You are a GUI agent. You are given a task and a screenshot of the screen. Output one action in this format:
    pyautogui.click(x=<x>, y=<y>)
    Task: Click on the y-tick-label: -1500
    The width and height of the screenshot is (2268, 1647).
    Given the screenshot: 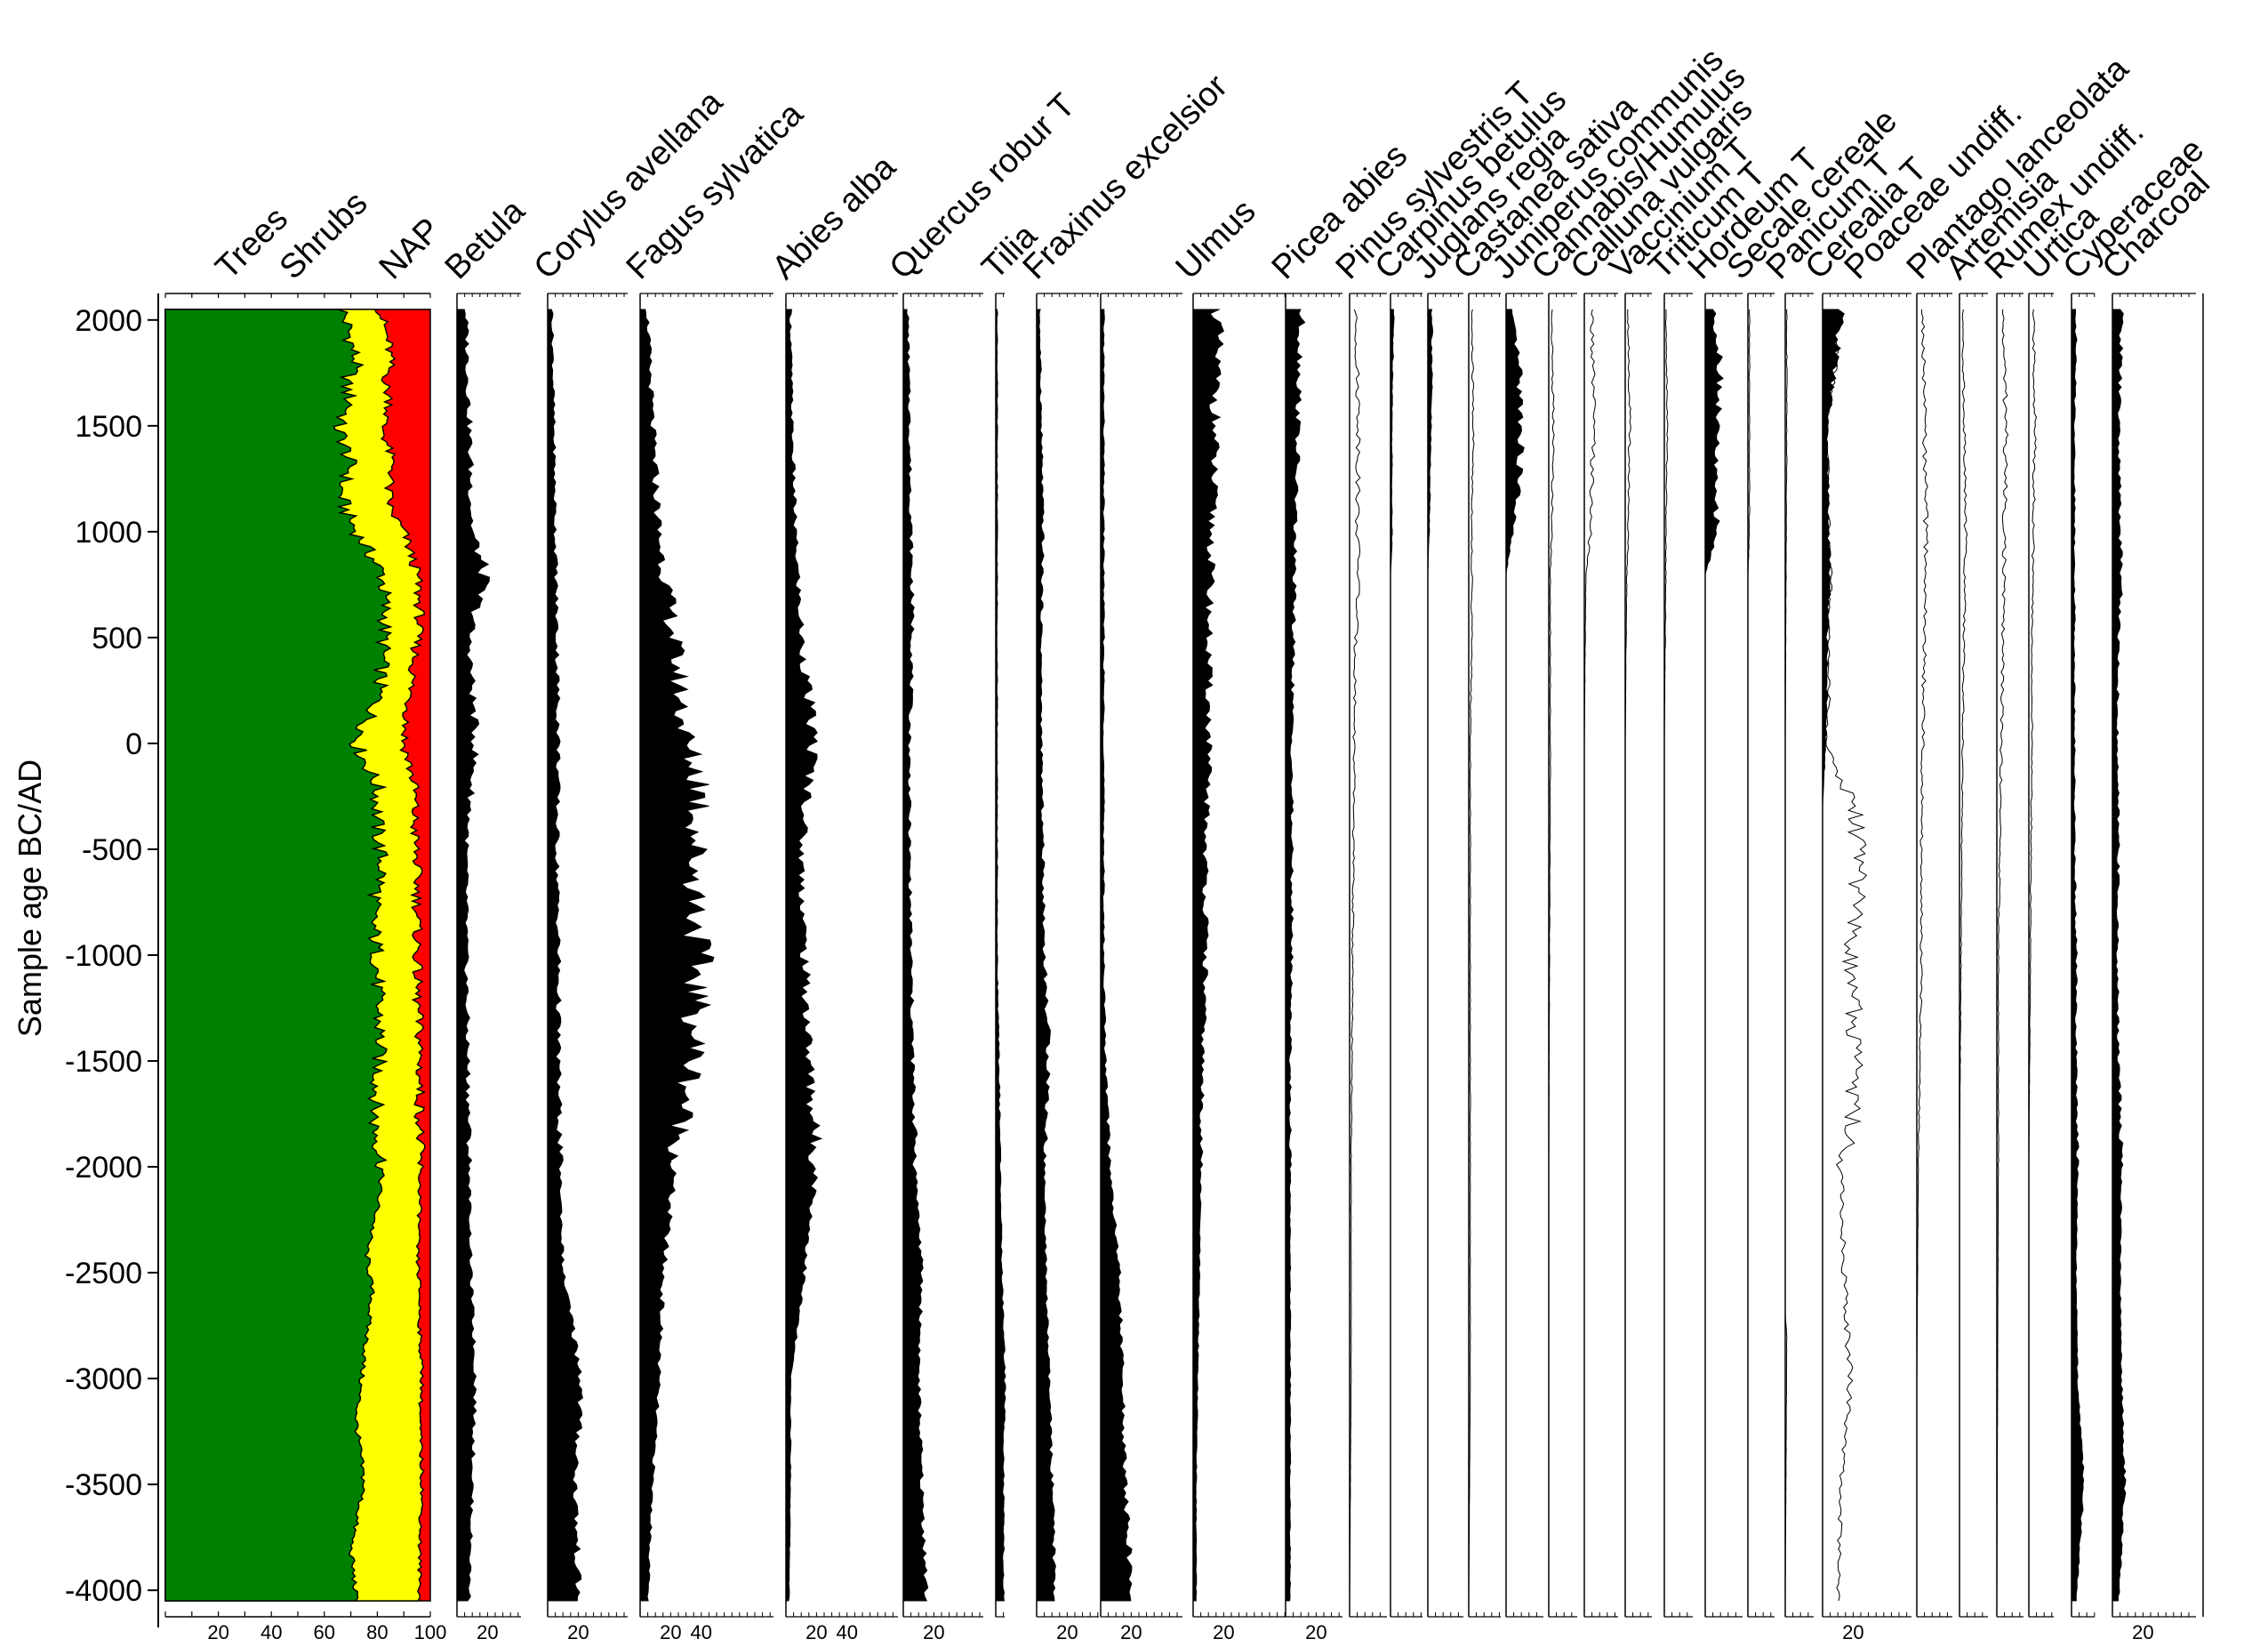 What is the action you would take?
    pyautogui.click(x=103, y=1062)
    